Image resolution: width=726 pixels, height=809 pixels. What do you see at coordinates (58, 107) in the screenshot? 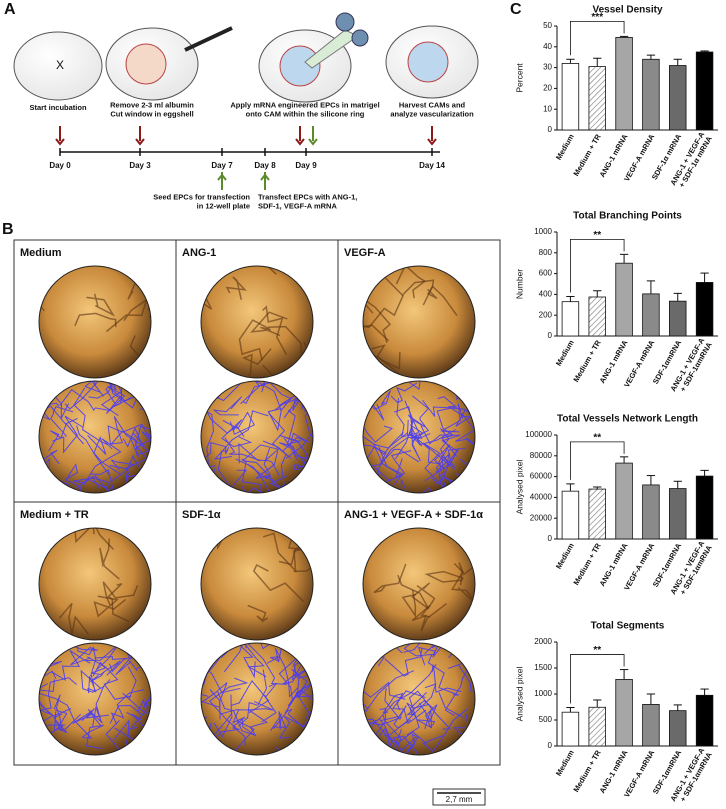
I see `step-label: Start incubation` at bounding box center [58, 107].